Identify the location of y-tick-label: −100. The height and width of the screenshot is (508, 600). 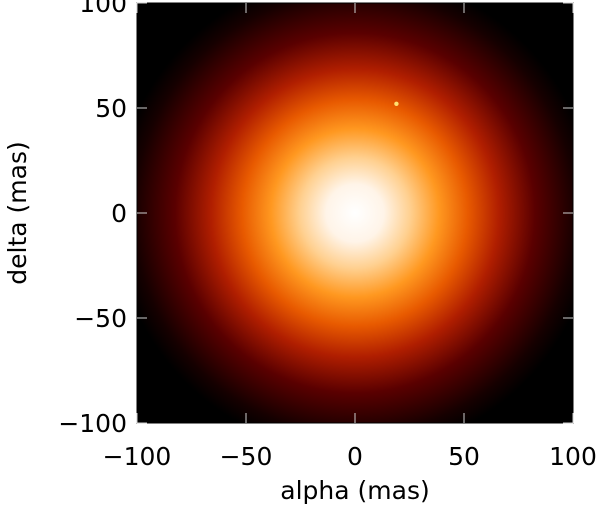
(92, 423).